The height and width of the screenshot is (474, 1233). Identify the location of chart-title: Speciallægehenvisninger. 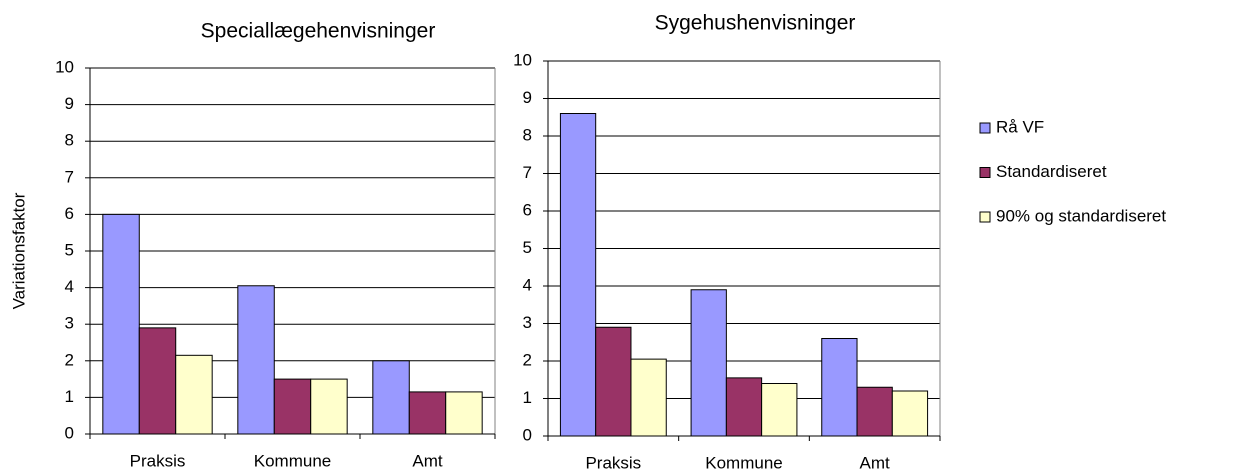
(318, 31).